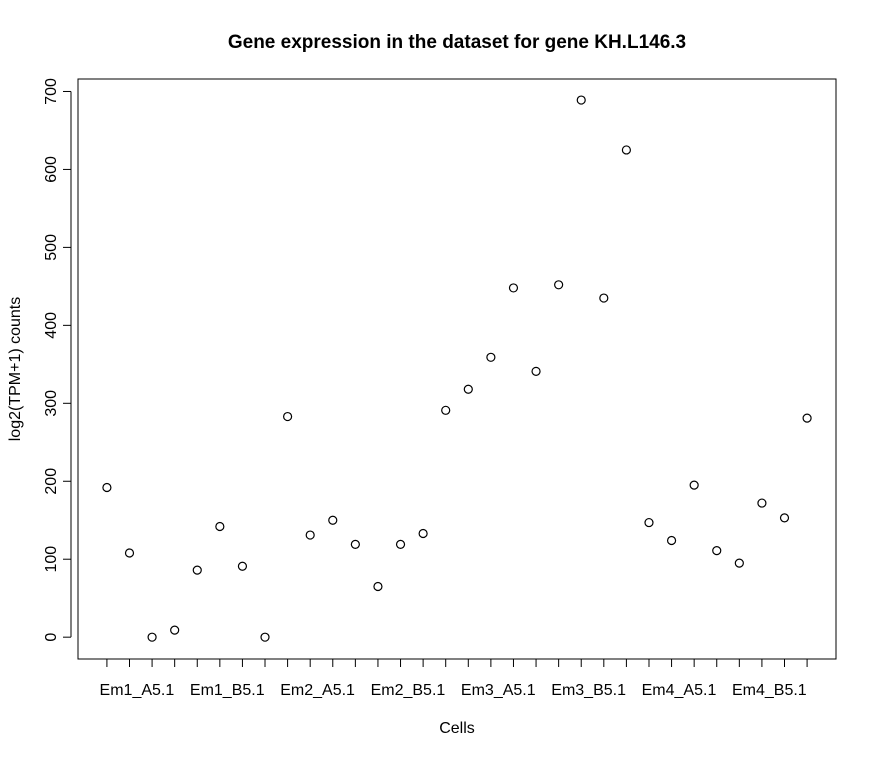 This screenshot has height=757, width=876. I want to click on x-tick-label: Em3_B5.1, so click(588, 690).